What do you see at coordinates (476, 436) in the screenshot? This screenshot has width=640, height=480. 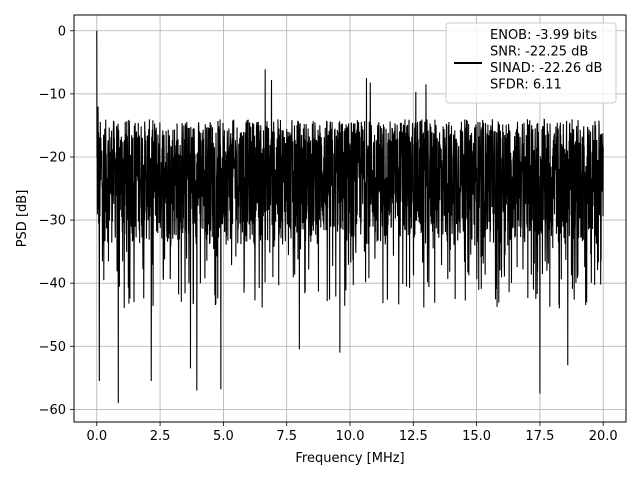 I see `x-tick-label: 15.0` at bounding box center [476, 436].